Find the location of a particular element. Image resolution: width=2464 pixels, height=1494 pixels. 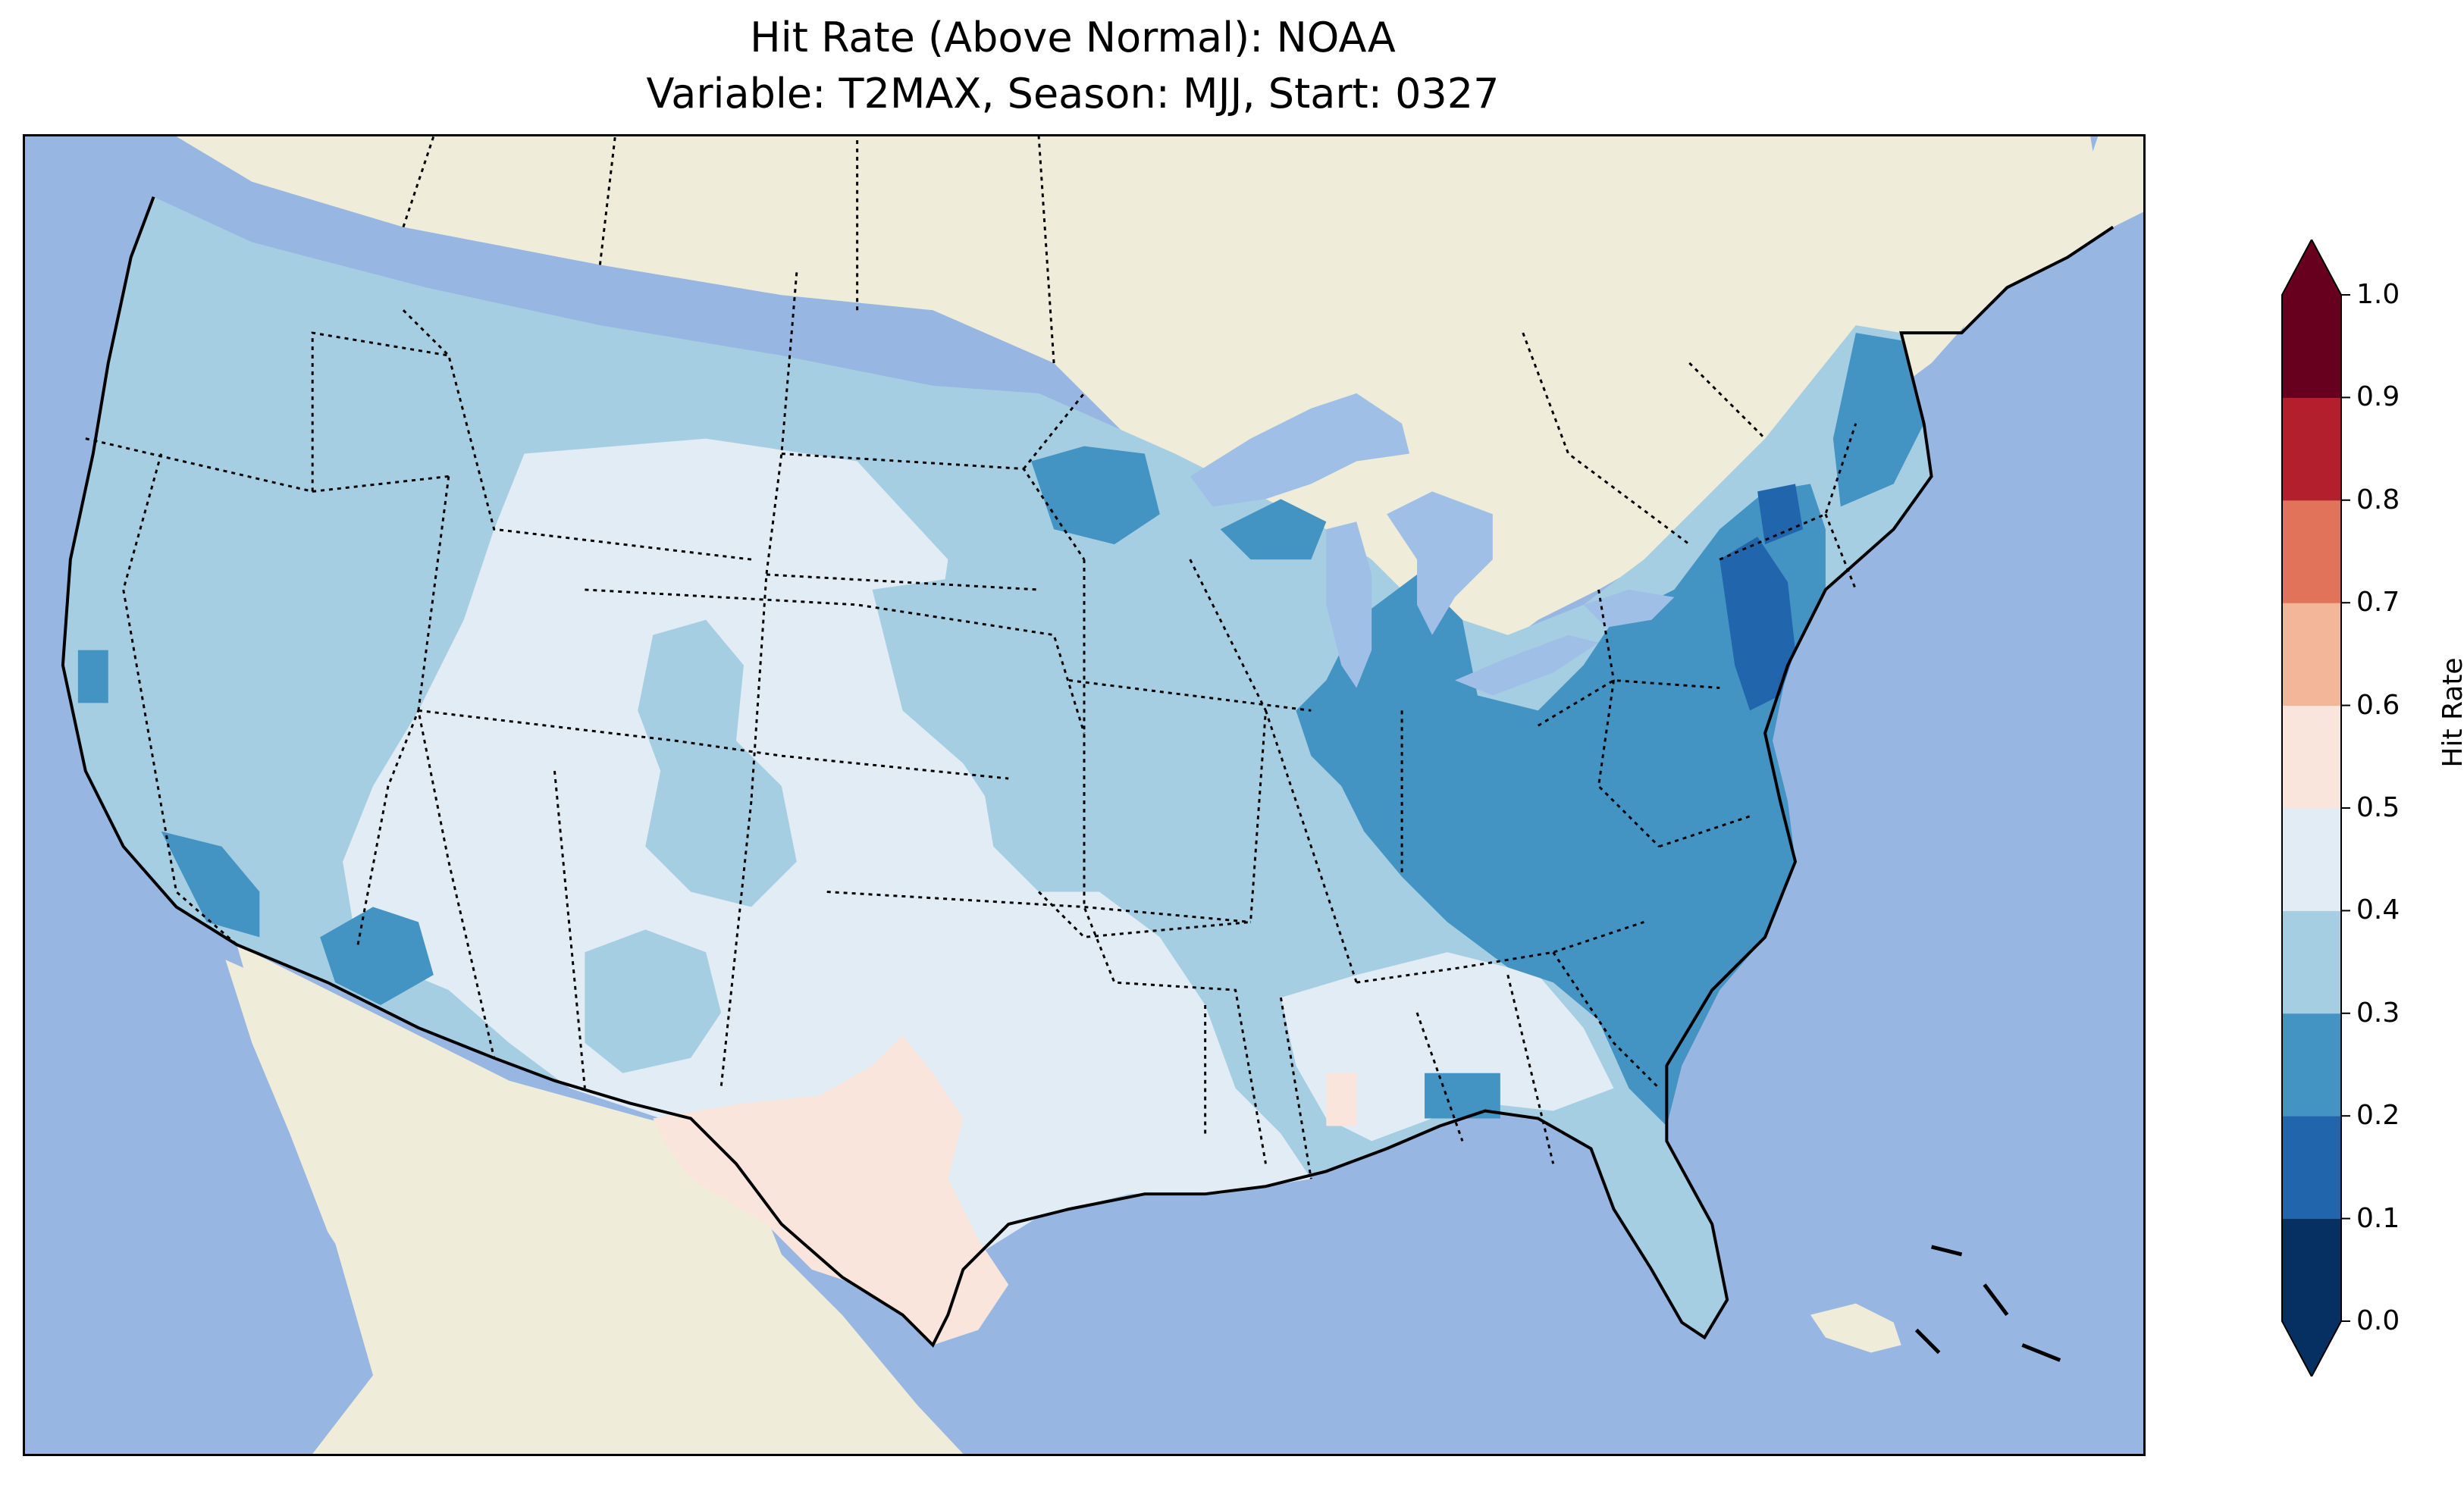

colorbar-graphic is located at coordinates (2315, 808).